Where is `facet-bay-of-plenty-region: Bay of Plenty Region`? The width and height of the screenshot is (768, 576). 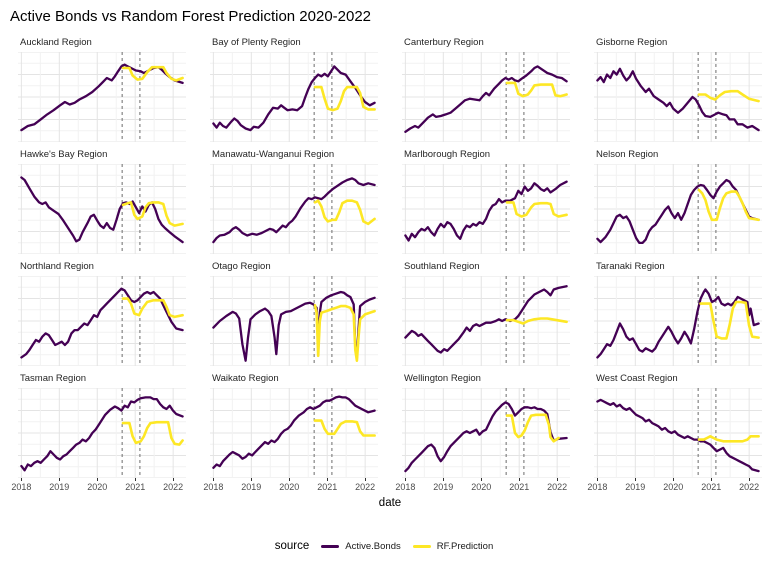 facet-bay-of-plenty-region: Bay of Plenty Region is located at coordinates (294, 92).